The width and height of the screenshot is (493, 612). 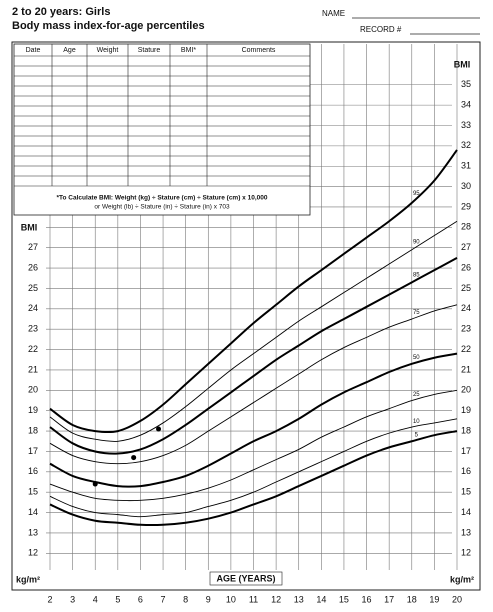 What do you see at coordinates (416, 242) in the screenshot?
I see `percentile-label: 90` at bounding box center [416, 242].